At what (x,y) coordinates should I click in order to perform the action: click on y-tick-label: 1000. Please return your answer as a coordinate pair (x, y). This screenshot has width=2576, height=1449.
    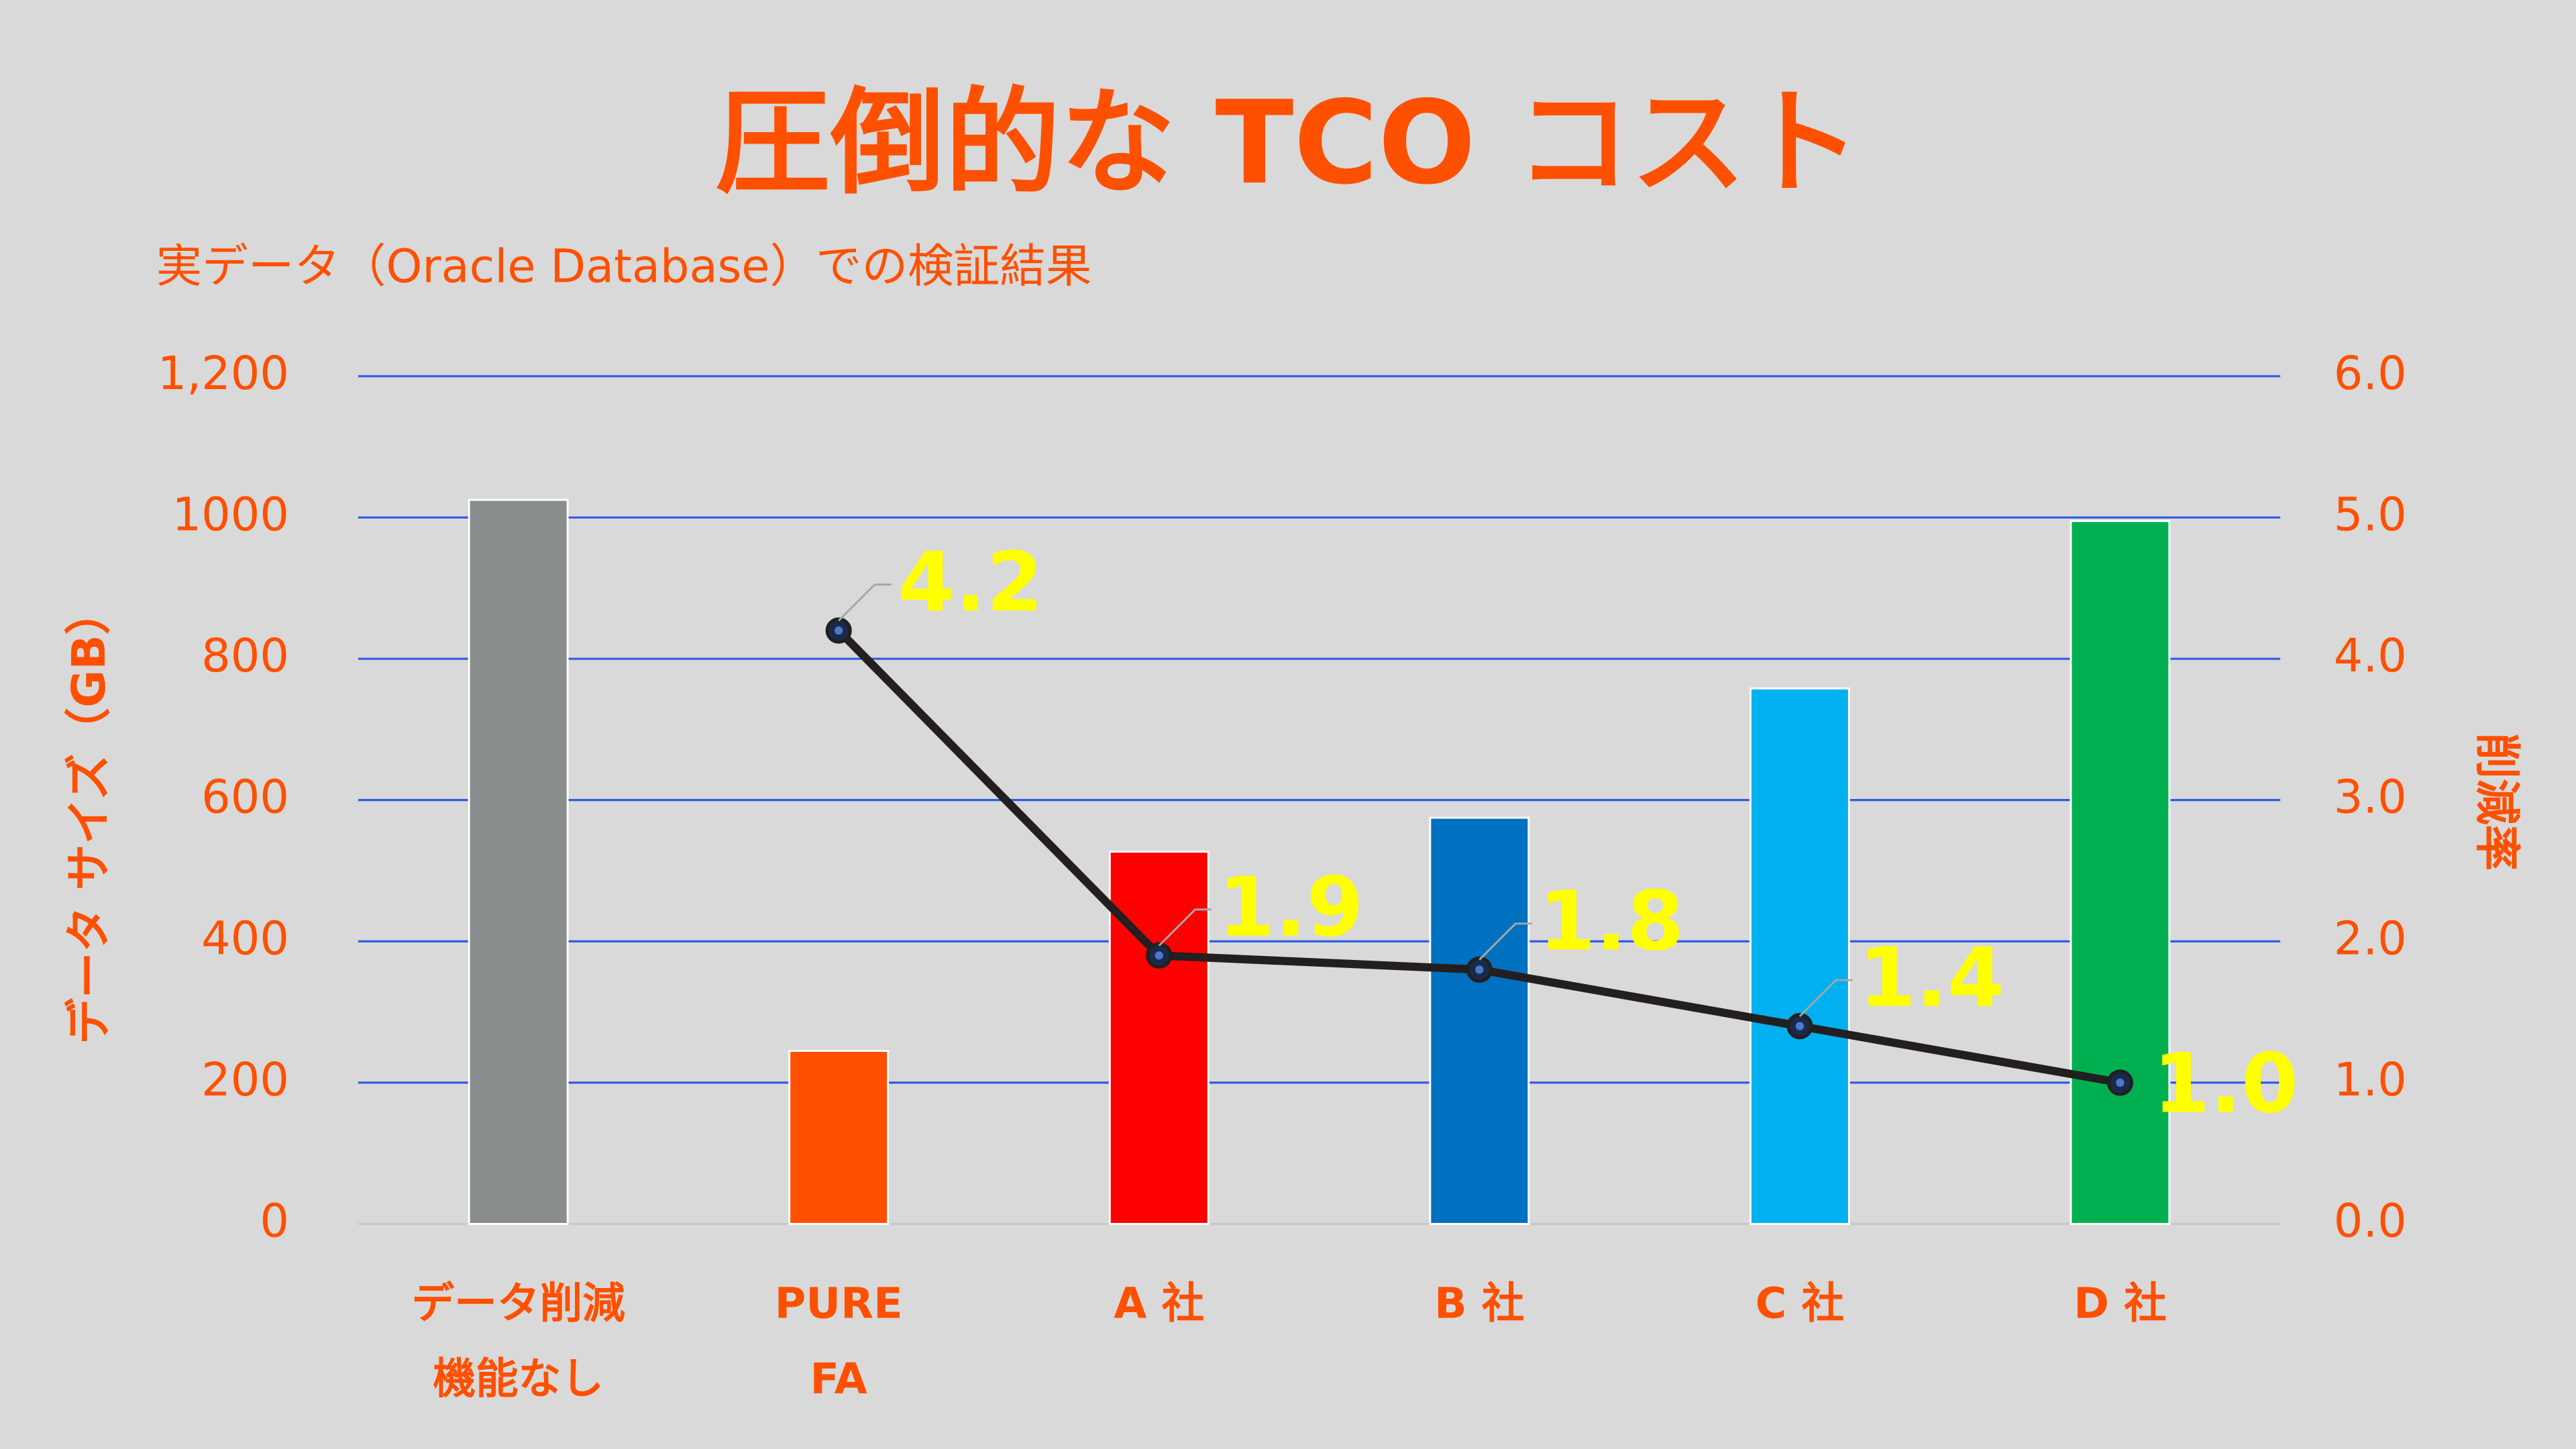
    Looking at the image, I should click on (231, 514).